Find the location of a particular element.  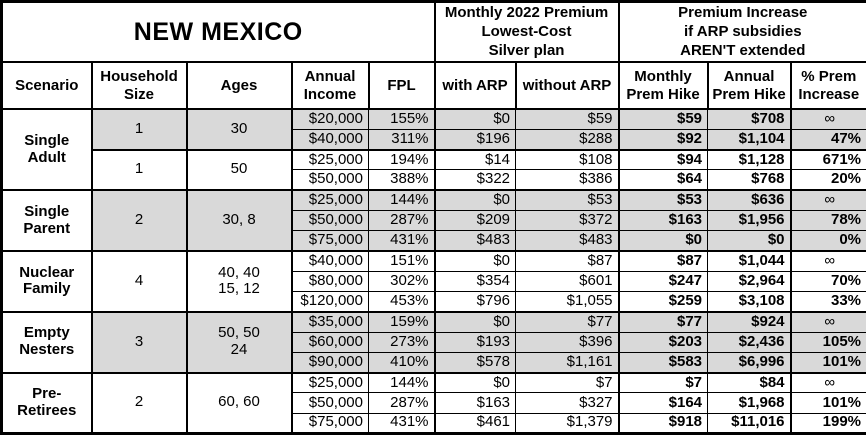

without-arp-cell: $327 is located at coordinates (567, 403).